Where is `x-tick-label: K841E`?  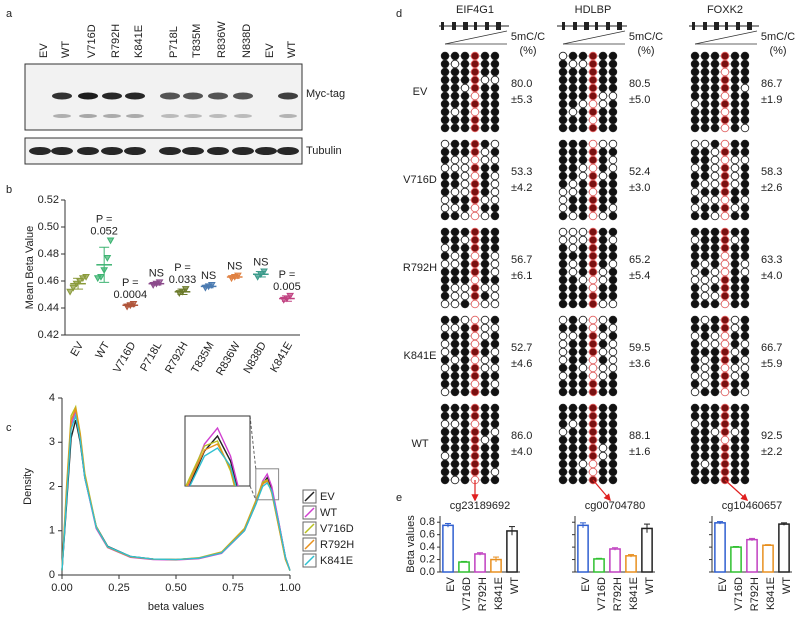
x-tick-label: K841E is located at coordinates (634, 593).